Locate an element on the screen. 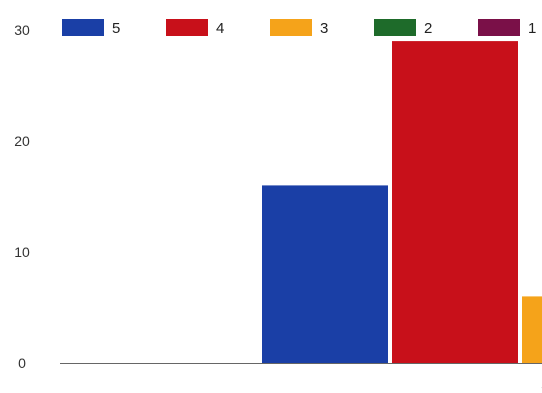 This screenshot has height=393, width=542. legend: 5 4 3 2 1 is located at coordinates (299, 28).